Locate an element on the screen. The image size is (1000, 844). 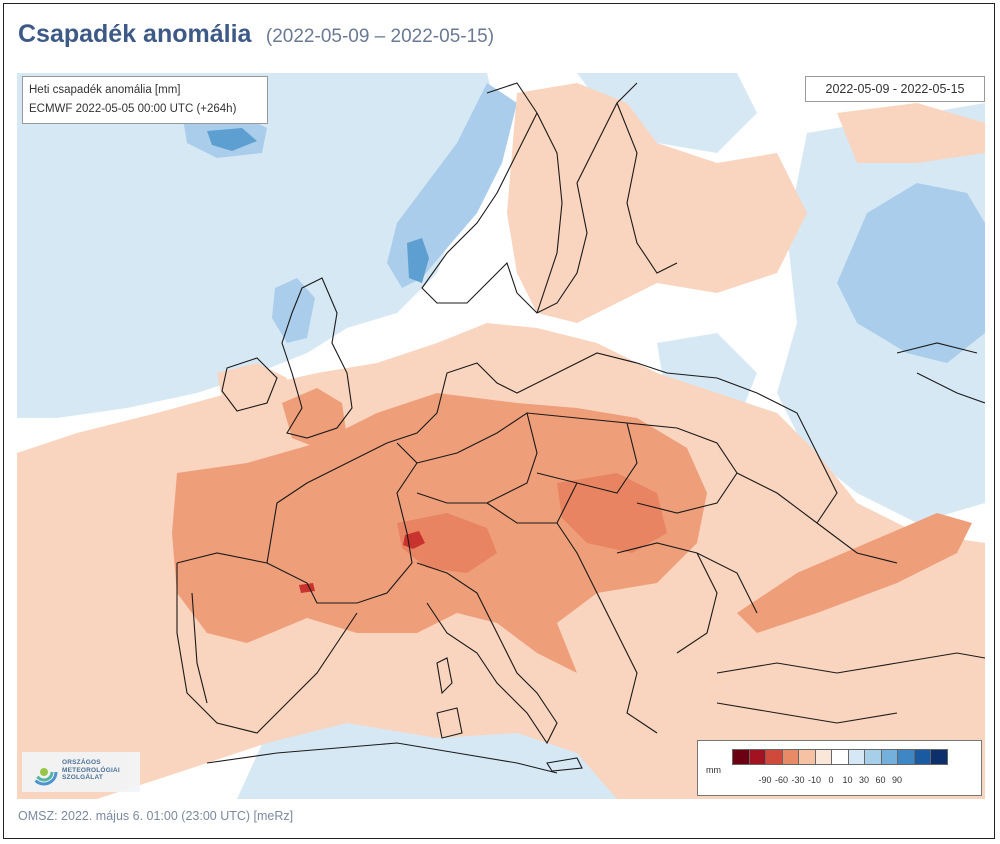
omsz-logo: ORSZÁGOS METEOROLÓGIAI SZOLGÁLAT is located at coordinates (81, 772).